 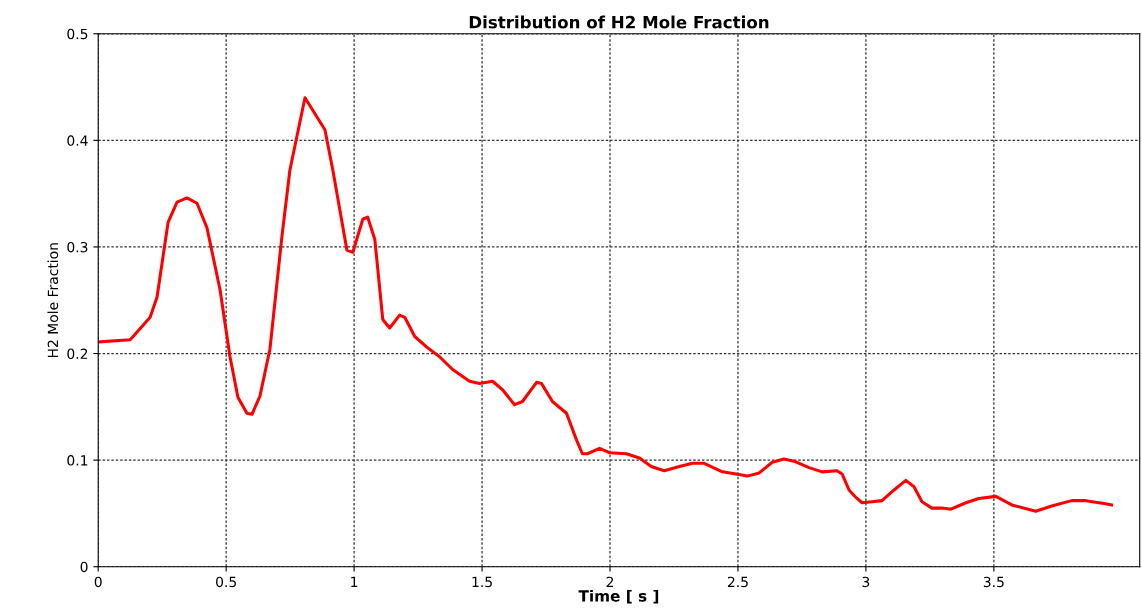 What do you see at coordinates (77, 460) in the screenshot?
I see `y-tick-label: 0.1` at bounding box center [77, 460].